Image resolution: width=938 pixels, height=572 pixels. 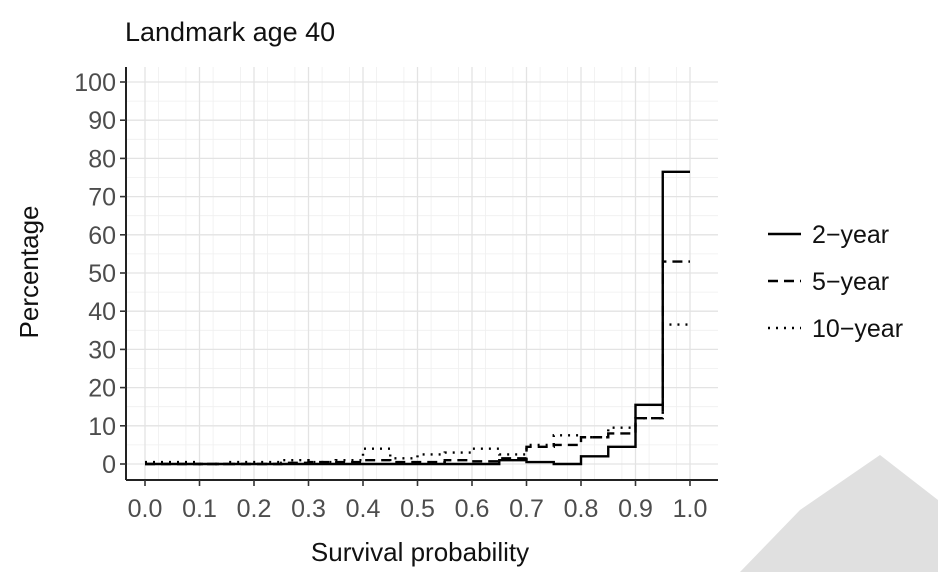 What do you see at coordinates (690, 509) in the screenshot?
I see `x-tick-label: 1.0` at bounding box center [690, 509].